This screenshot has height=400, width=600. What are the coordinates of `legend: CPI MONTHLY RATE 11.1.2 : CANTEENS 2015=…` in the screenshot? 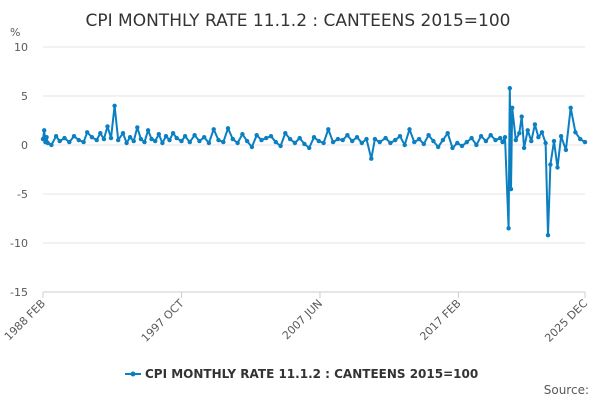 It's located at (301, 374).